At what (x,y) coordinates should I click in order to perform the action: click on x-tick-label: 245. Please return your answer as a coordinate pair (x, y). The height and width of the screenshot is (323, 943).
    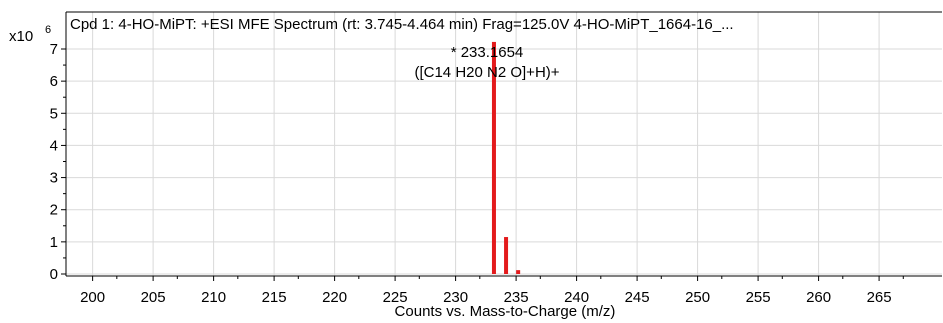
    Looking at the image, I should click on (637, 297).